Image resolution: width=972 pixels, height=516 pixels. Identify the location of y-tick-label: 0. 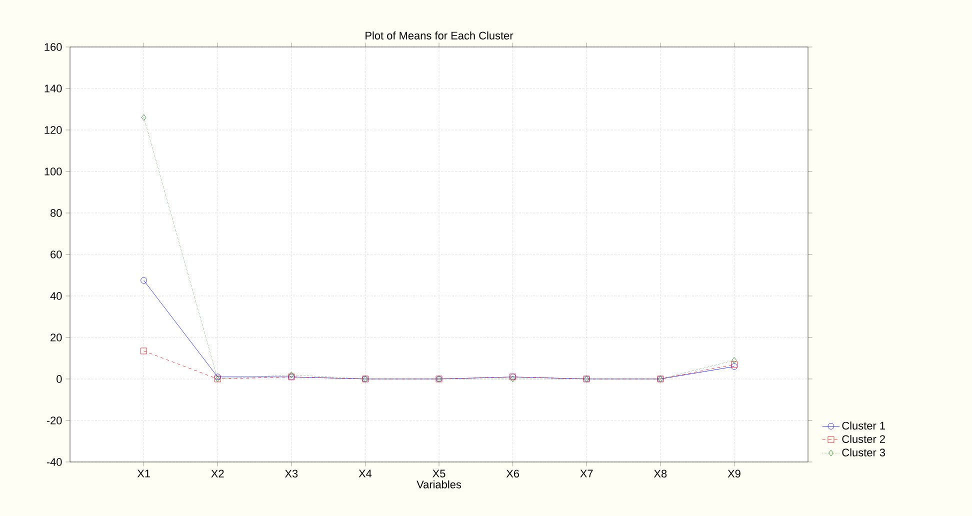
(59, 379).